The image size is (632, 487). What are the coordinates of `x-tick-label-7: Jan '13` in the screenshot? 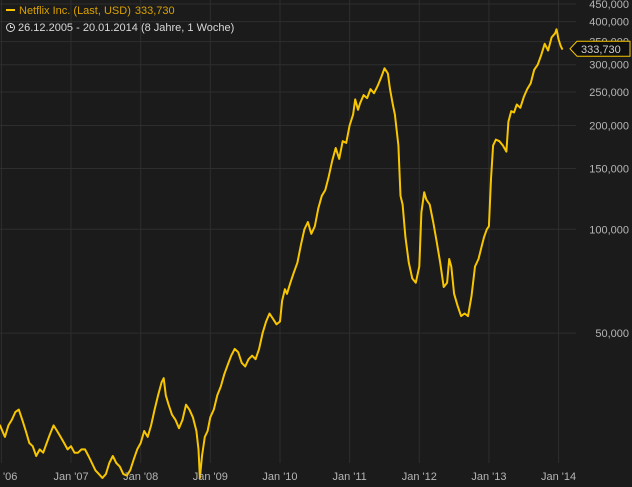 It's located at (488, 477).